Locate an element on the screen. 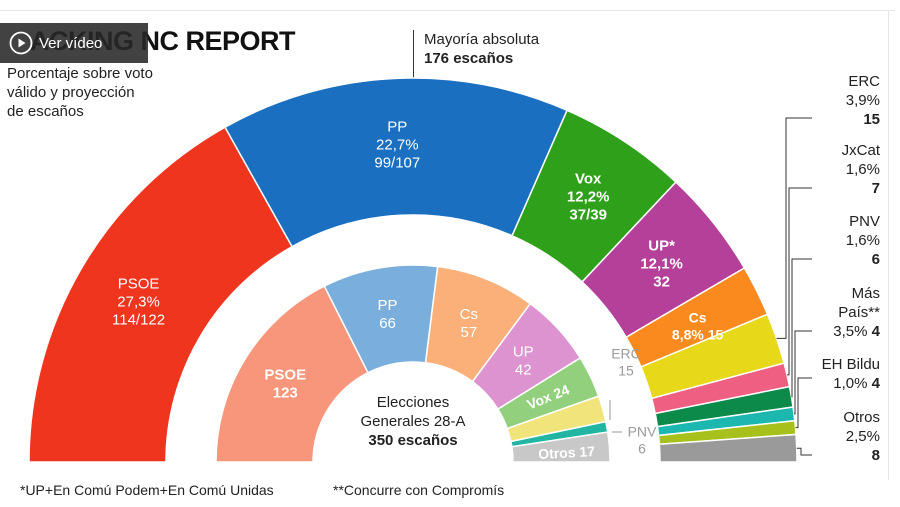 Image resolution: width=900 pixels, height=507 pixels. projection-segment-otros is located at coordinates (728, 448).